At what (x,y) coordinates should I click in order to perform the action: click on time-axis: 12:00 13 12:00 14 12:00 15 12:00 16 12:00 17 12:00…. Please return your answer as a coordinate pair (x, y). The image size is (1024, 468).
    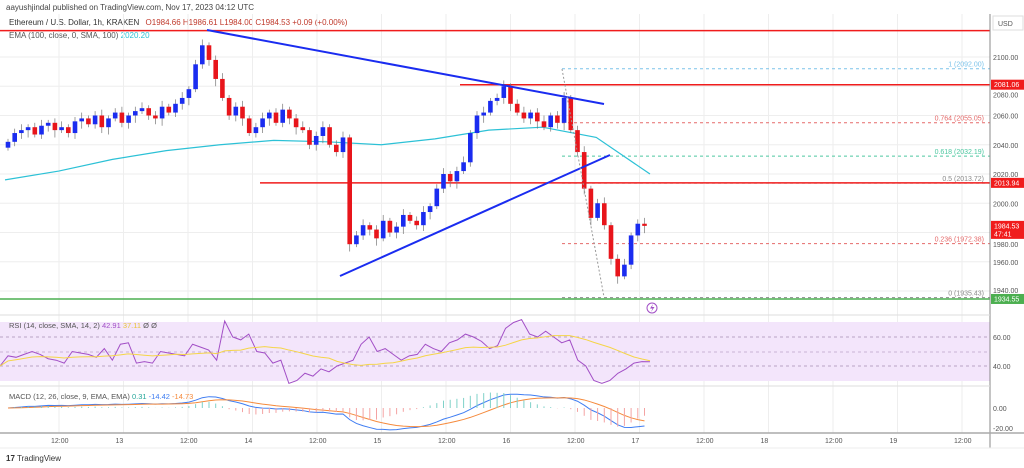
    Looking at the image, I should click on (511, 441).